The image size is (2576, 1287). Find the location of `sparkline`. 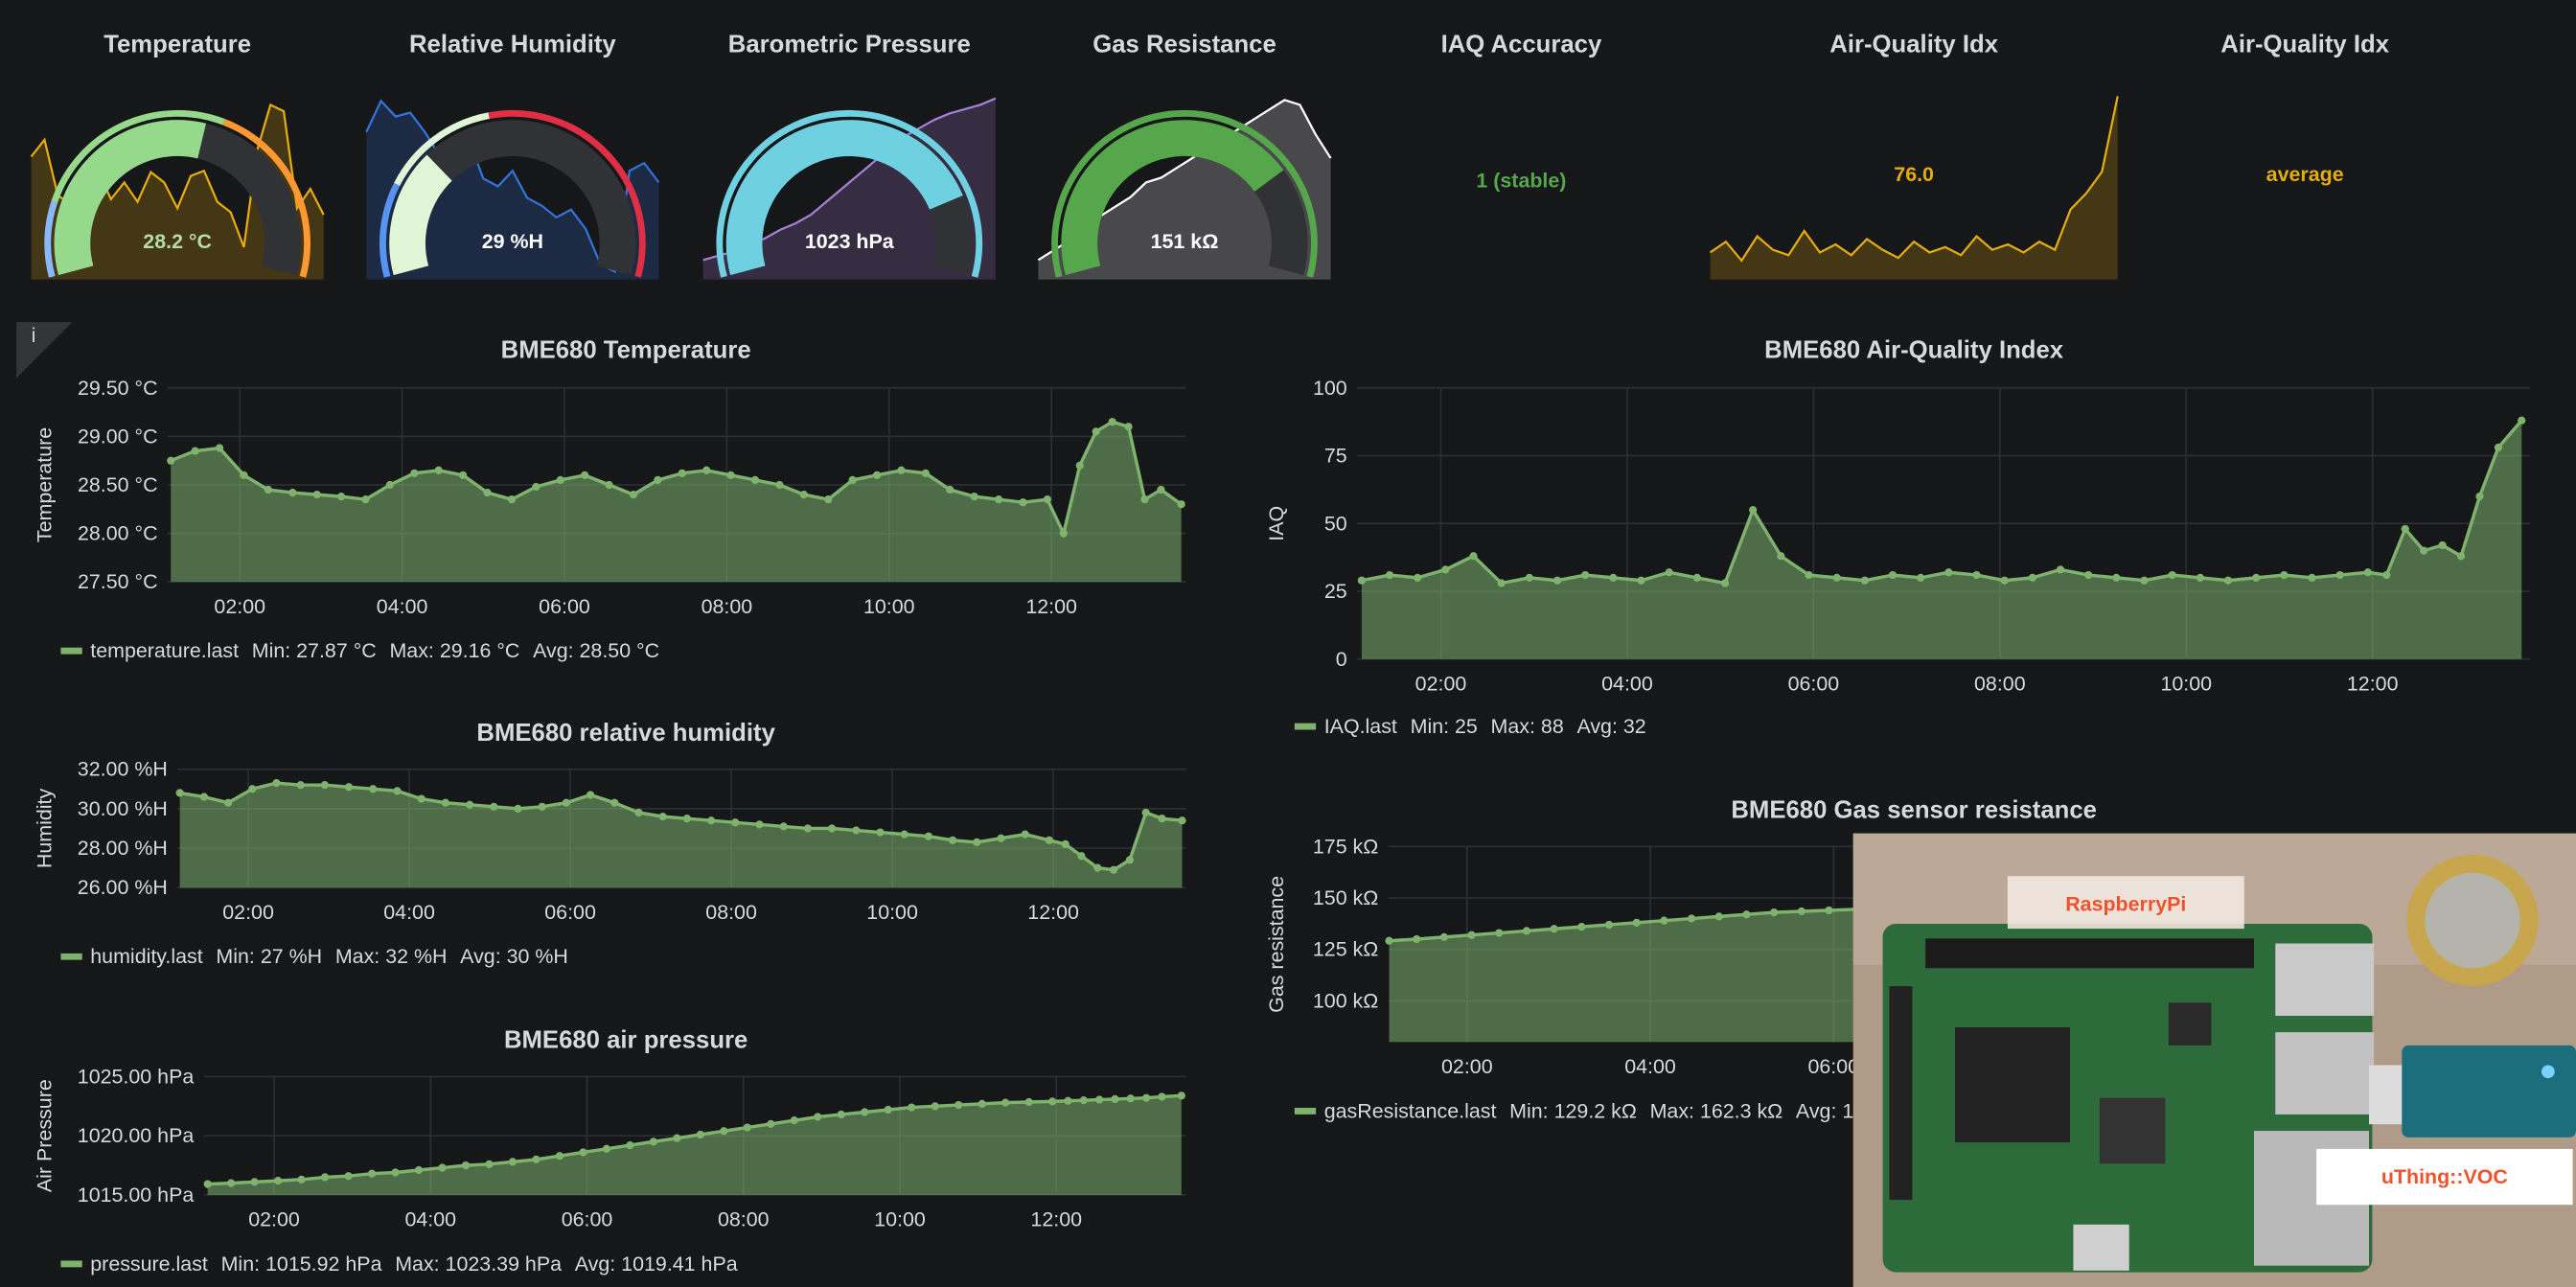

sparkline is located at coordinates (1914, 179).